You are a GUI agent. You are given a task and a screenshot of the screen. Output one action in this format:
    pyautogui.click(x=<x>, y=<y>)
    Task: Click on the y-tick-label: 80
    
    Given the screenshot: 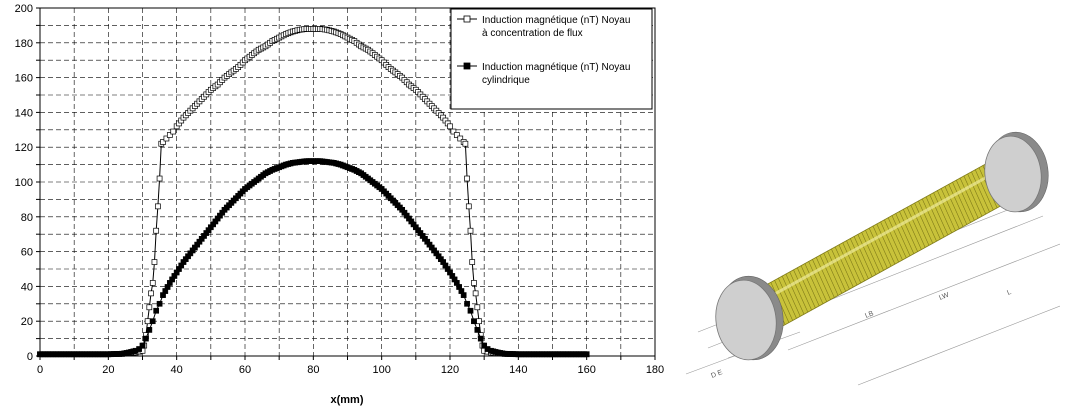 What is the action you would take?
    pyautogui.click(x=27, y=218)
    